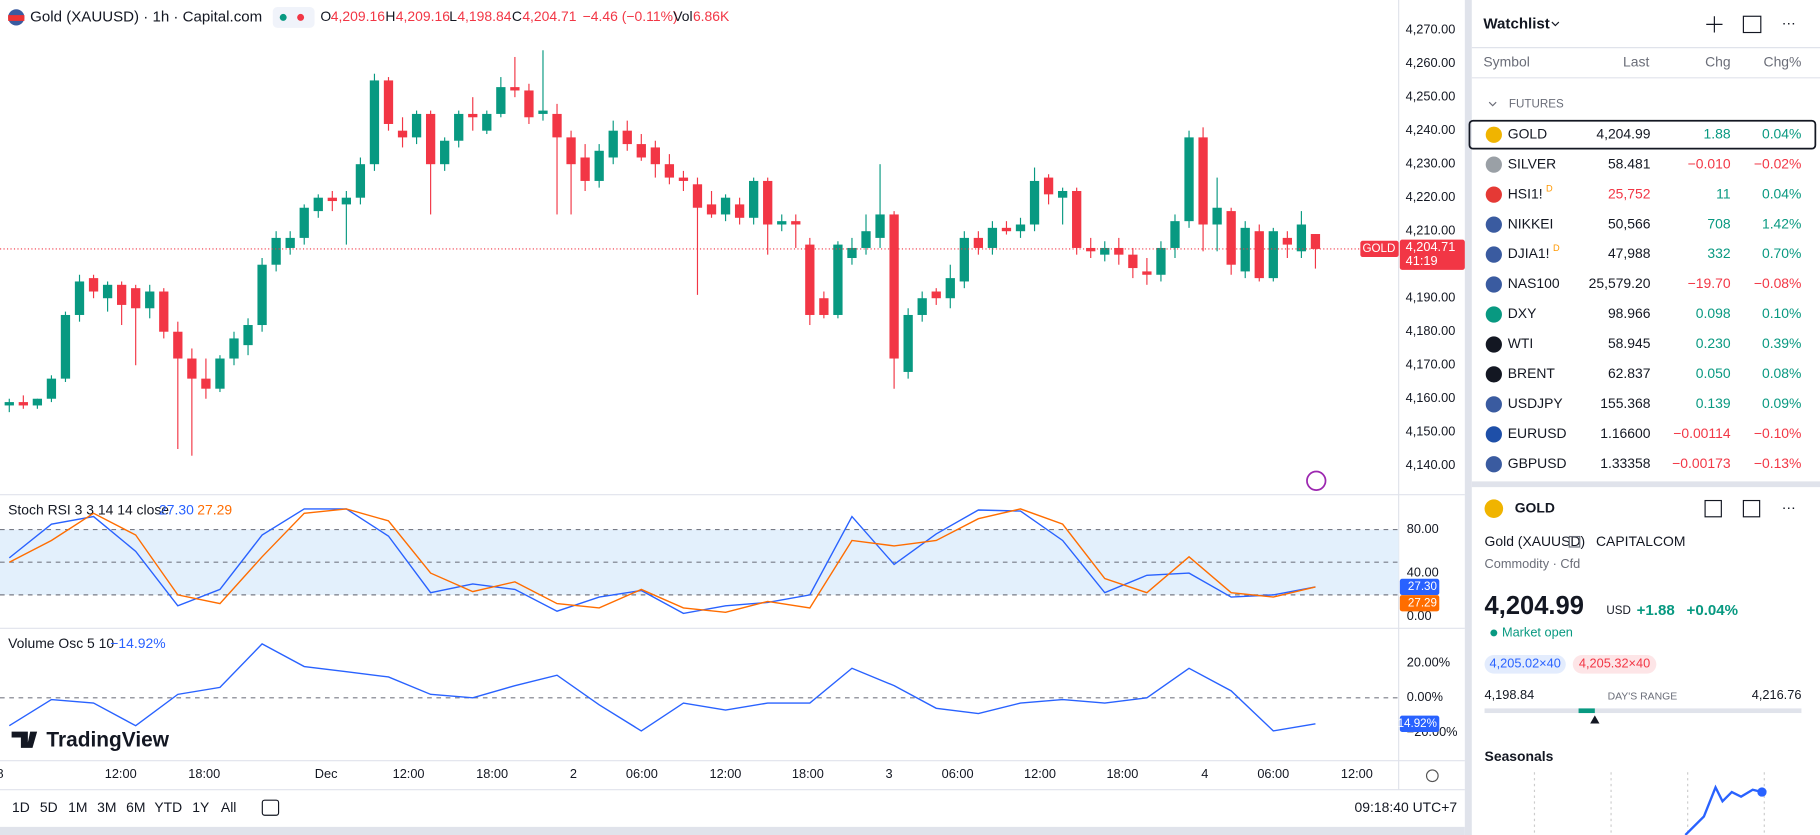  What do you see at coordinates (1316, 480) in the screenshot?
I see `alert-icon` at bounding box center [1316, 480].